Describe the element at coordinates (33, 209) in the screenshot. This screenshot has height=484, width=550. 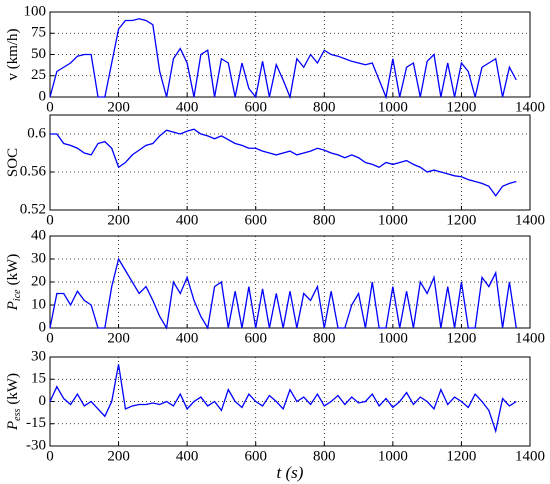
I see `y-tick-label: 0.52` at that location.